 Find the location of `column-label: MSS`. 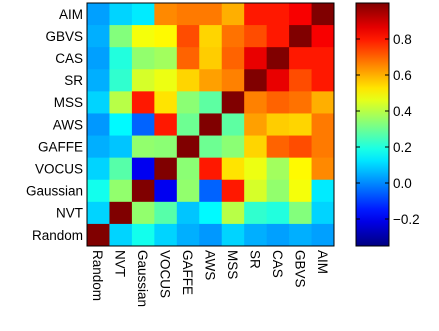

column-label: MSS is located at coordinates (232, 264).